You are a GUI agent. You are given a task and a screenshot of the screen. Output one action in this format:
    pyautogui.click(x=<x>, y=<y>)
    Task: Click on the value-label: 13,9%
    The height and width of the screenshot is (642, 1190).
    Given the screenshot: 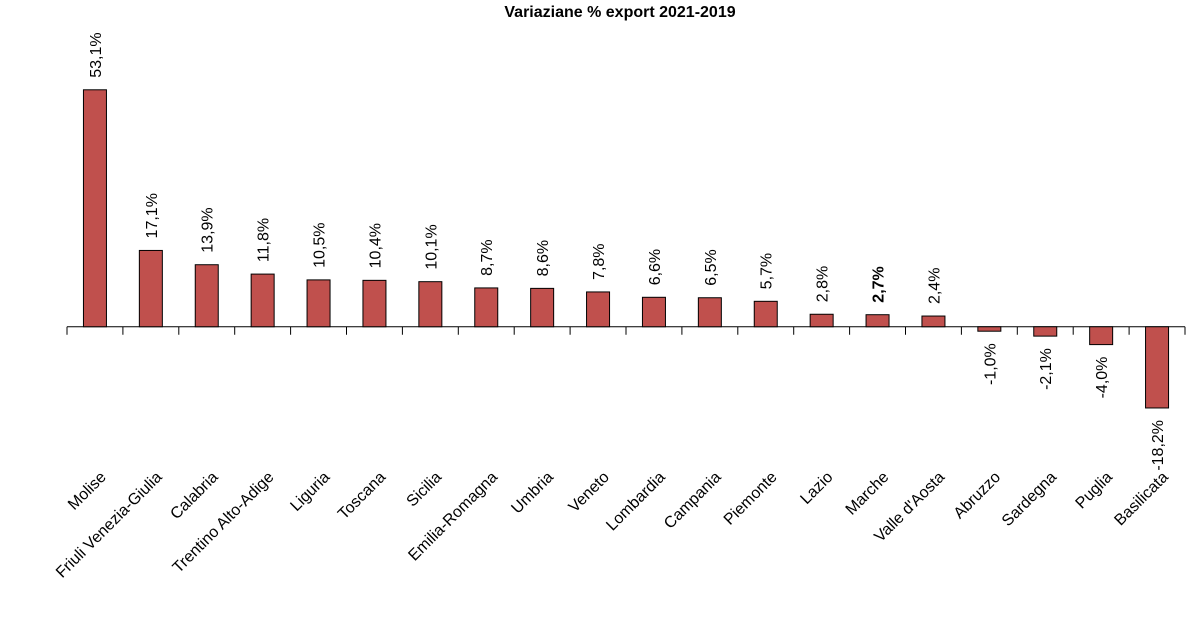 What is the action you would take?
    pyautogui.click(x=208, y=229)
    